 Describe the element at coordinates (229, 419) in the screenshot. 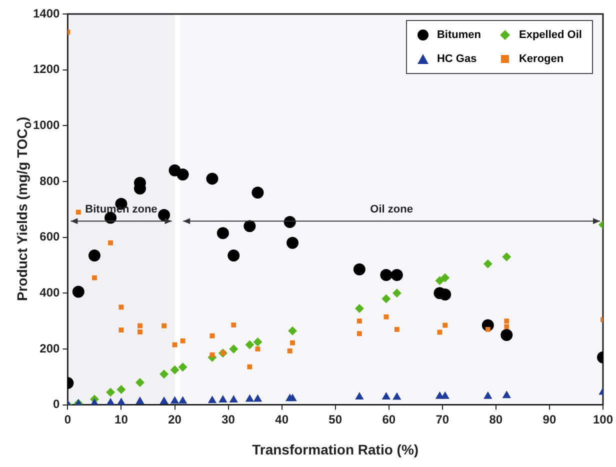

I see `x-tick-label: 30` at that location.